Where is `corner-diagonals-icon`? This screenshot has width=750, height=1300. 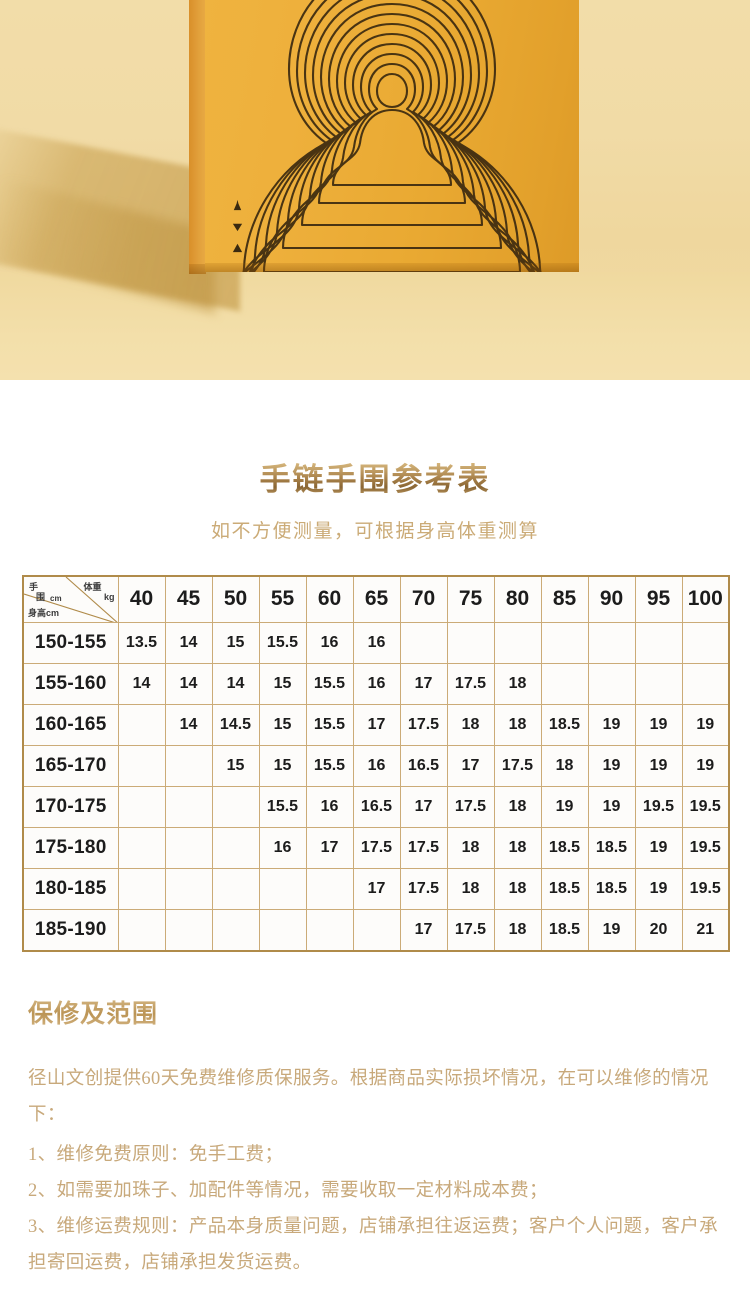 corner-diagonals-icon is located at coordinates (70, 599).